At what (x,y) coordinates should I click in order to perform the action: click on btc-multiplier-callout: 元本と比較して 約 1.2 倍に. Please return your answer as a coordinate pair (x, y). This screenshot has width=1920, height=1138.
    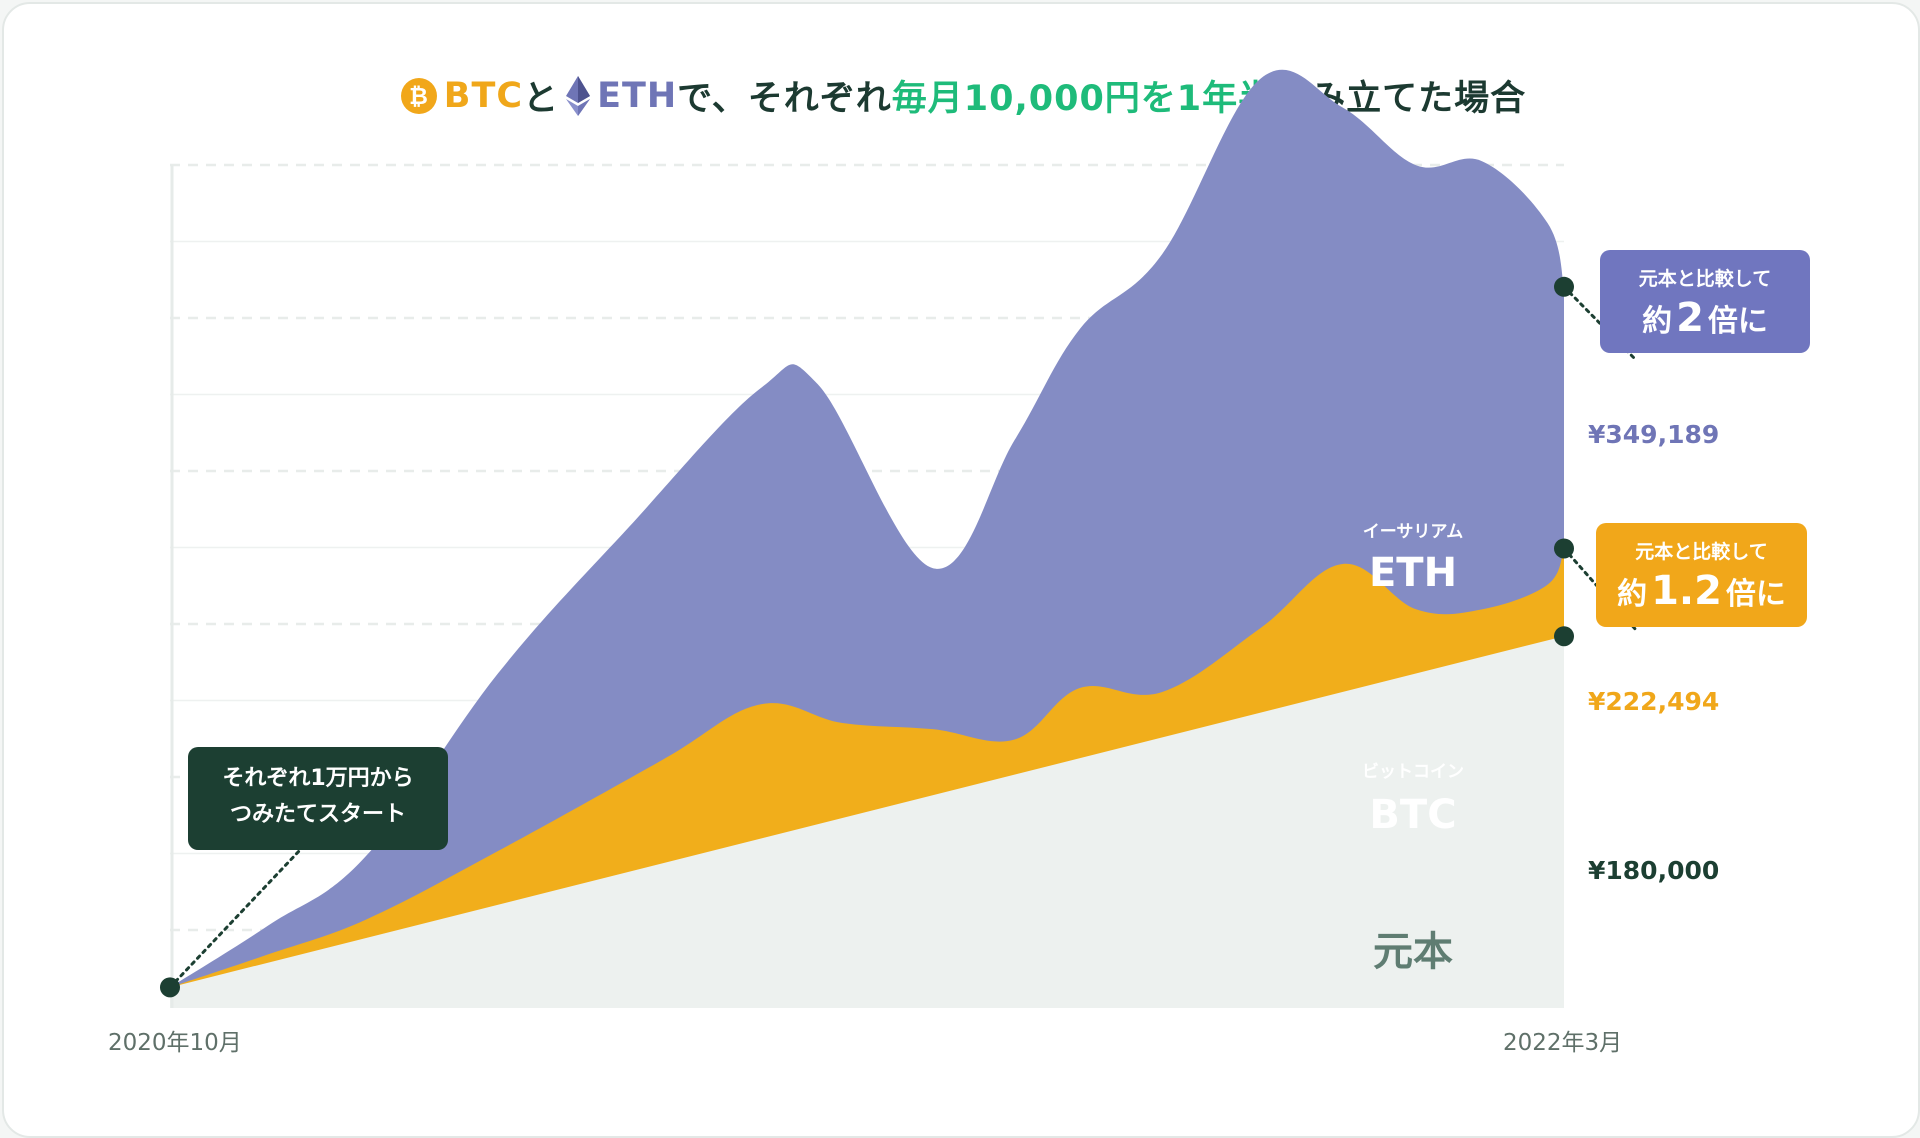
    Looking at the image, I should click on (1701, 575).